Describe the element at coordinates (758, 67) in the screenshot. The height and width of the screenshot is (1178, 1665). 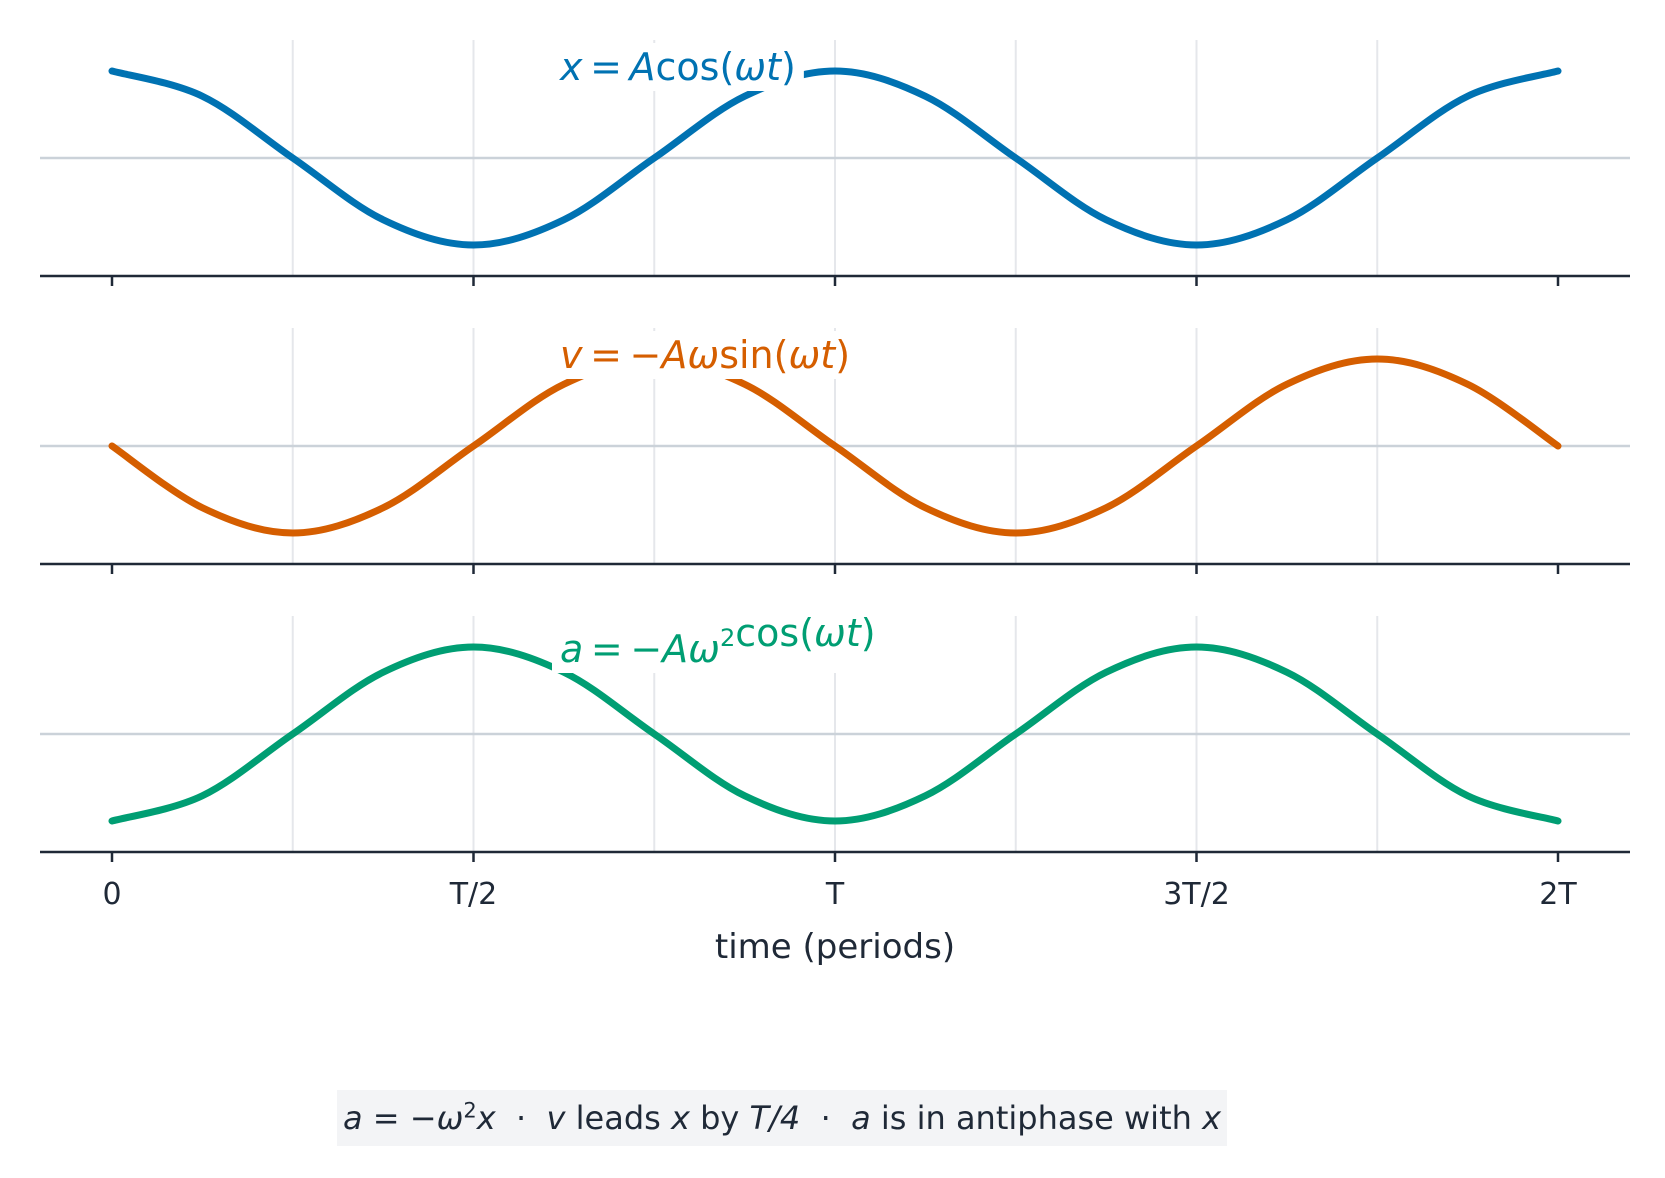
I see `panel-1-label-arg: ωt` at that location.